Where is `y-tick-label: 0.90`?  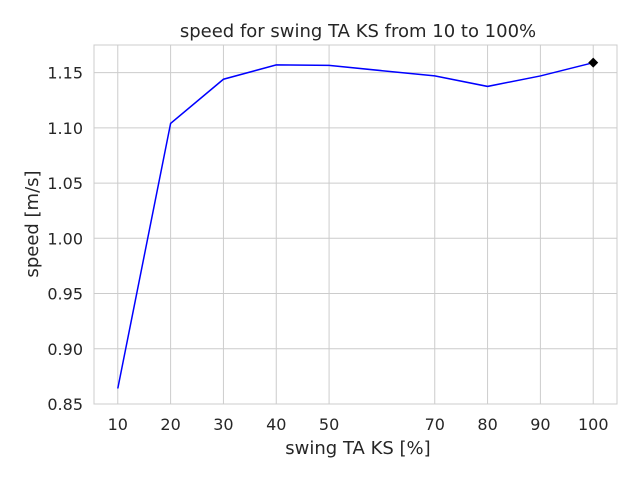 y-tick-label: 0.90 is located at coordinates (65, 349).